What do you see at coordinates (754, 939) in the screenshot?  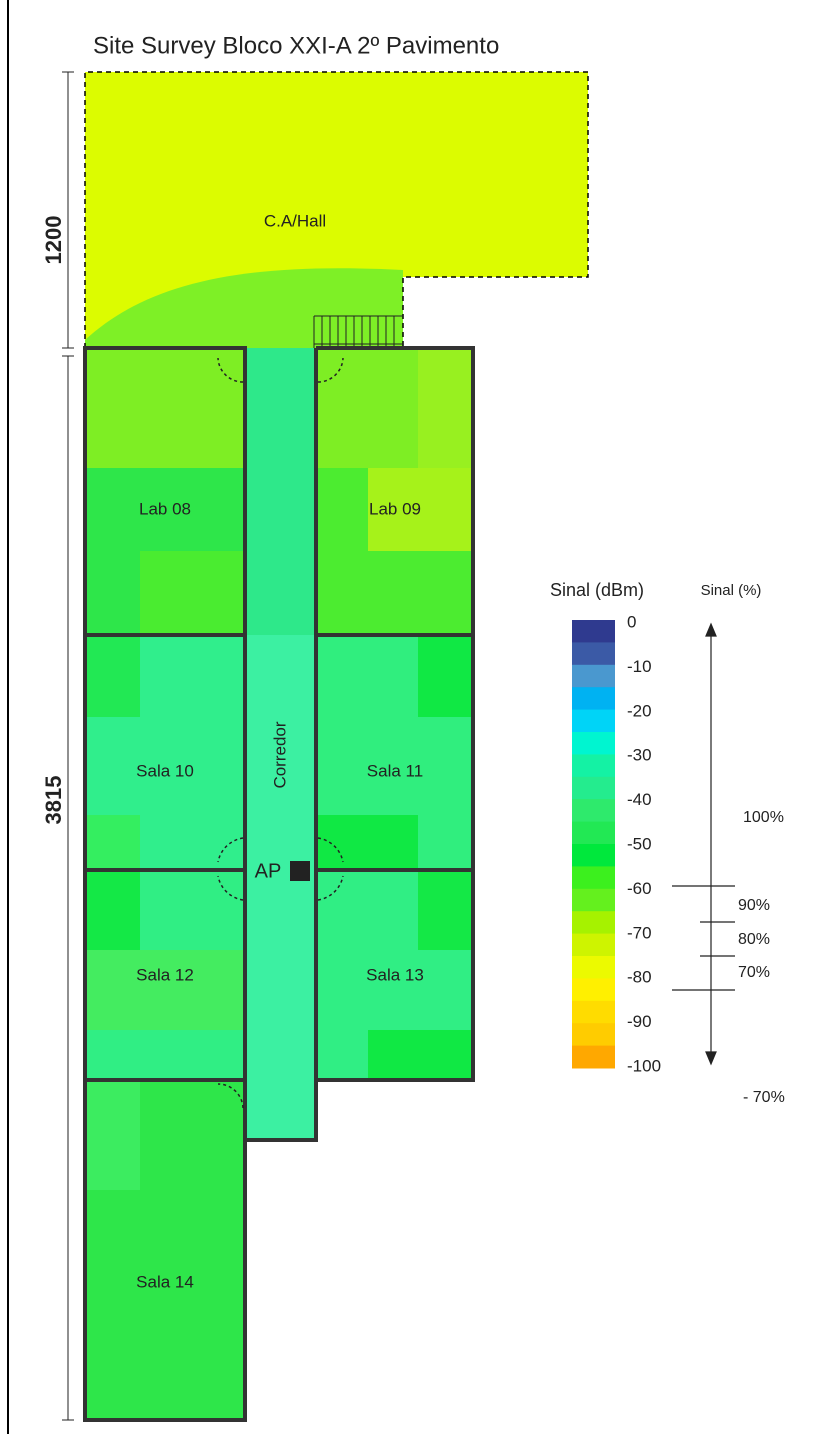 I see `percent-label: 80%` at bounding box center [754, 939].